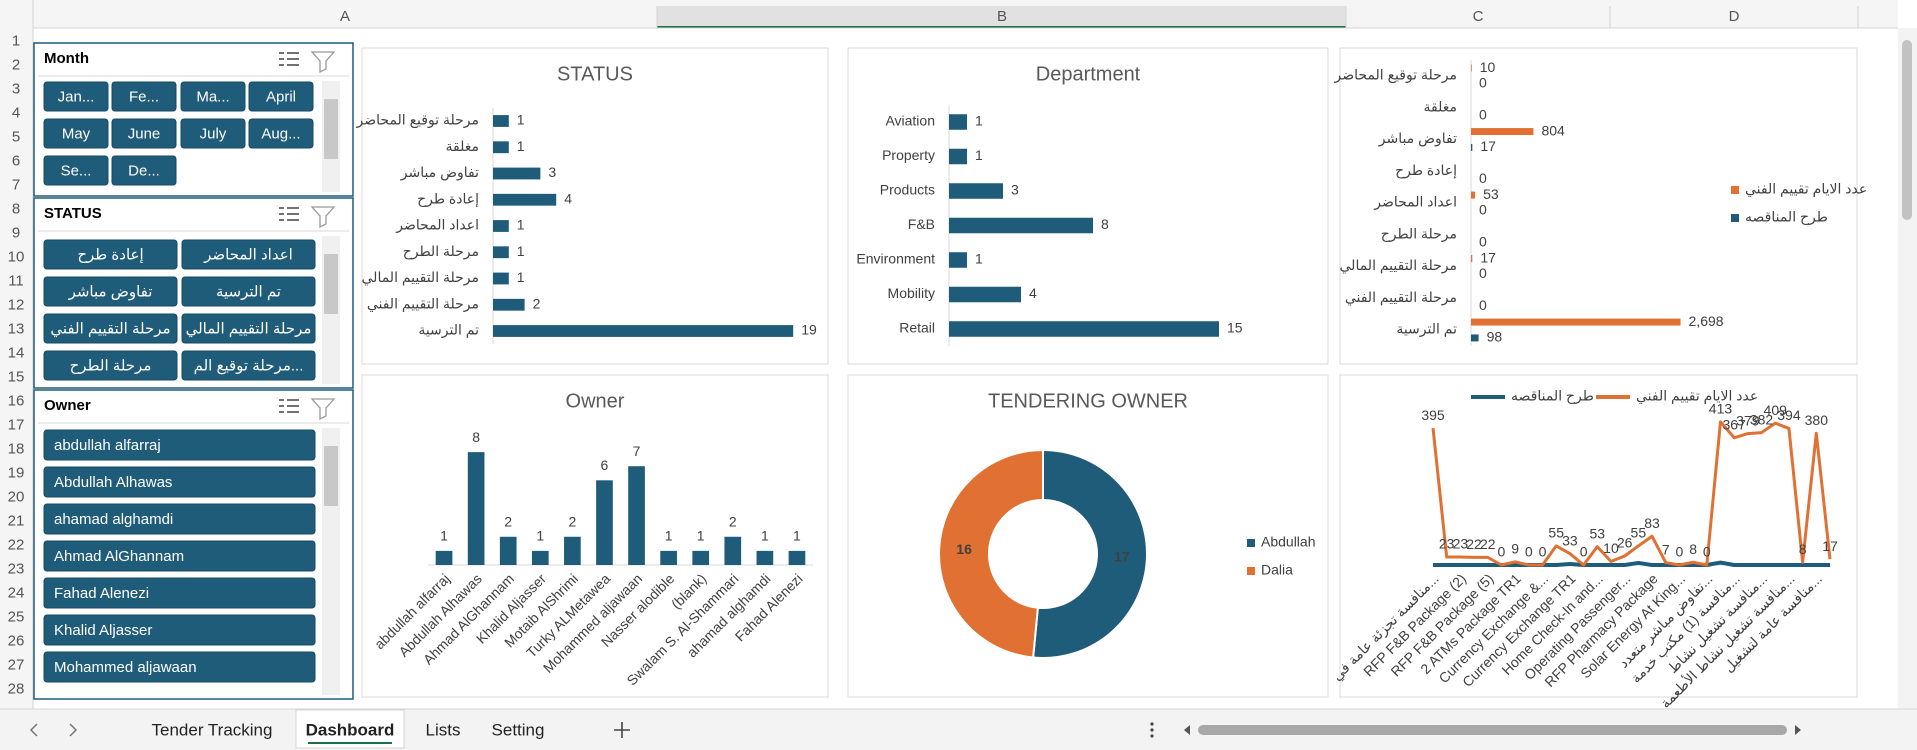 Image resolution: width=1917 pixels, height=750 pixels. I want to click on row-header: 16, so click(16, 401).